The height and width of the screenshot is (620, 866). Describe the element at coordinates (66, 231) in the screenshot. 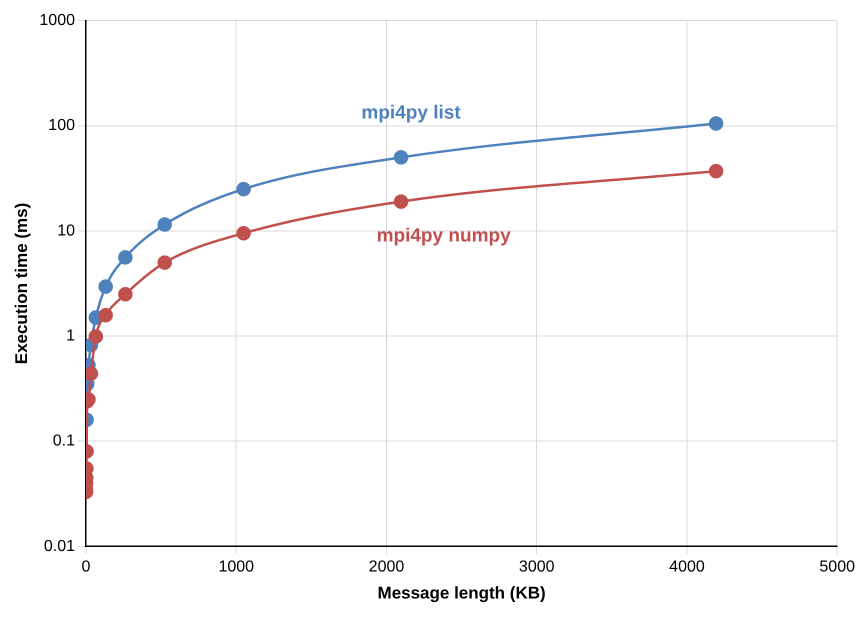

I see `y-tick-label: 10` at that location.